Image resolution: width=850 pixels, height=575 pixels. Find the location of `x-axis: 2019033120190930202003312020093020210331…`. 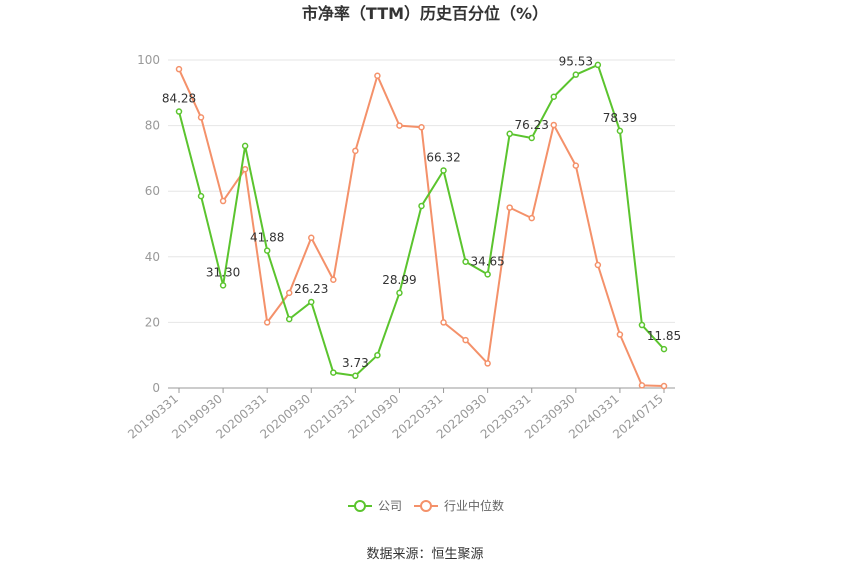

x-axis: 2019033120190930202003312020093020210331… is located at coordinates (400, 414).